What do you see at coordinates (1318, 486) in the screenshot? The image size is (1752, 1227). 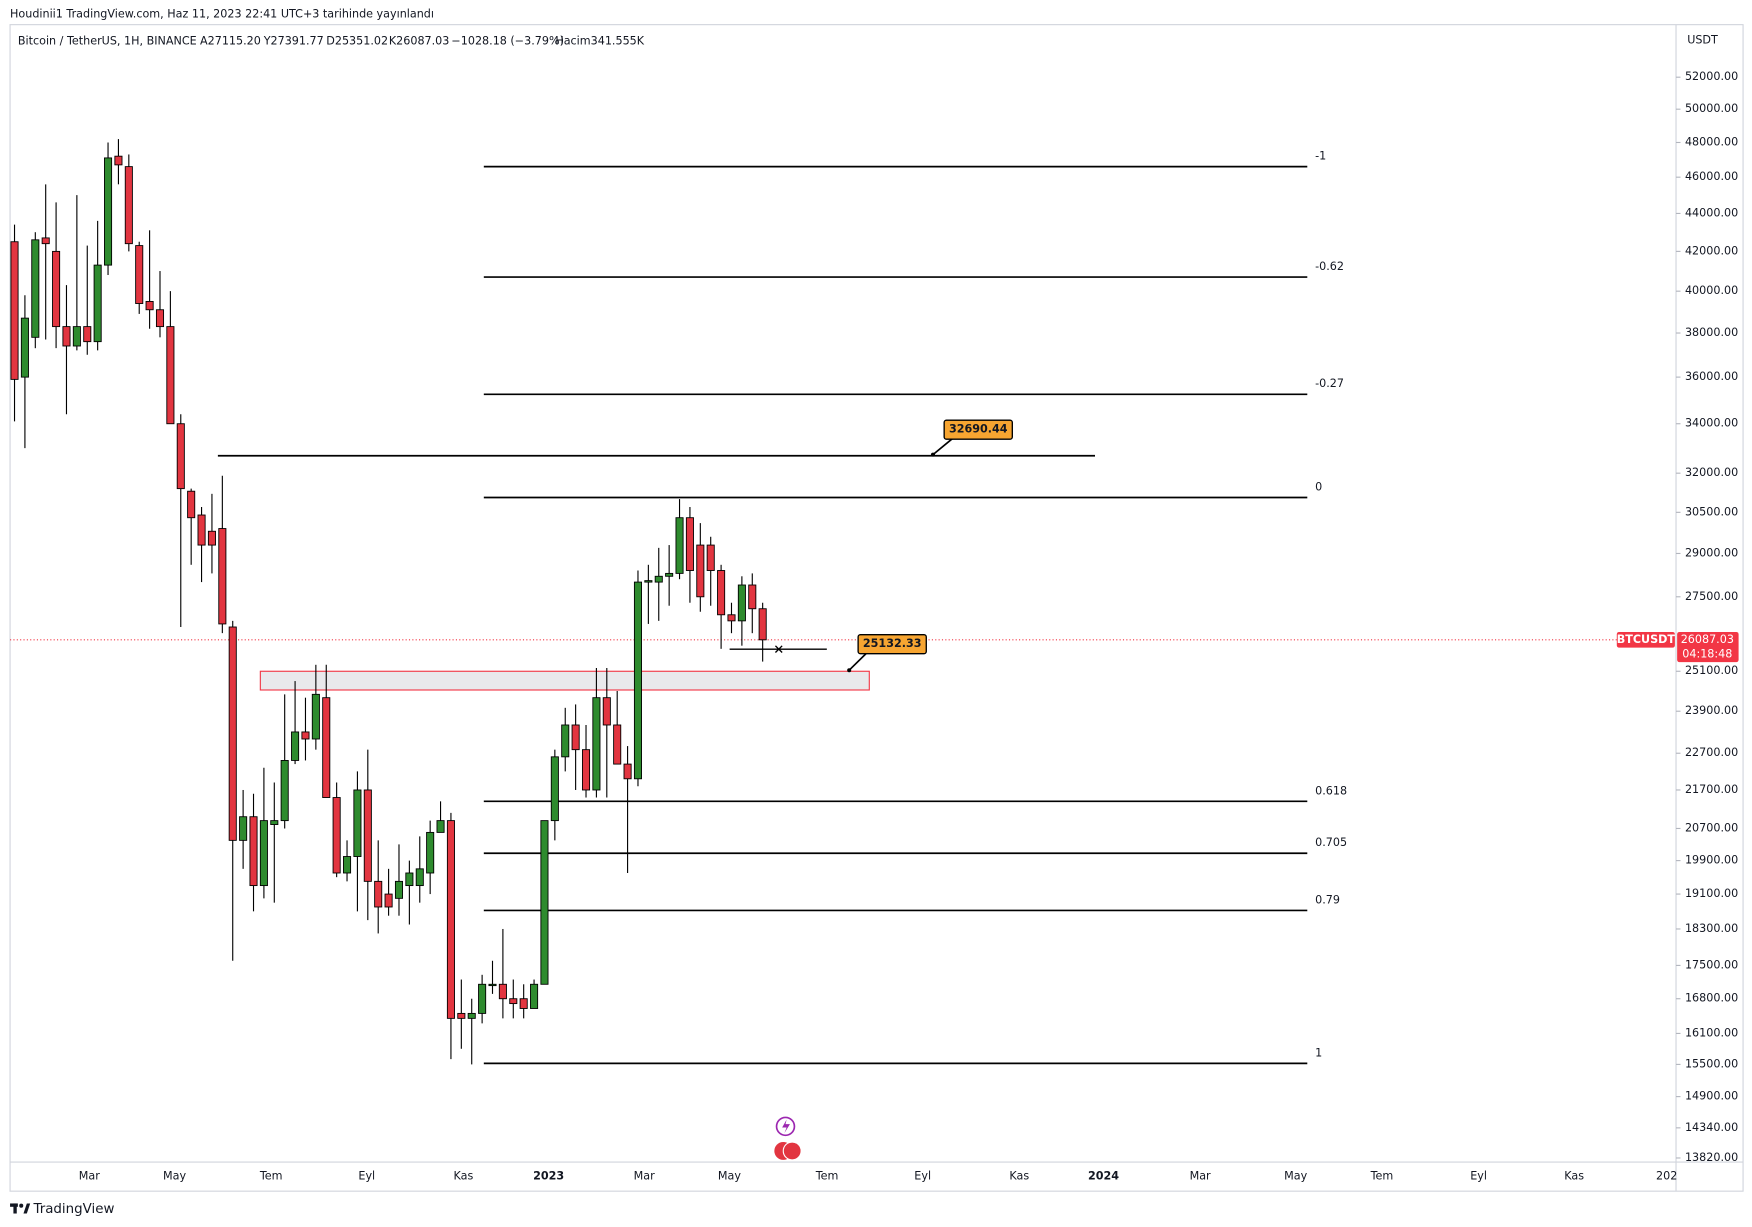 I see `fib-label: 0` at bounding box center [1318, 486].